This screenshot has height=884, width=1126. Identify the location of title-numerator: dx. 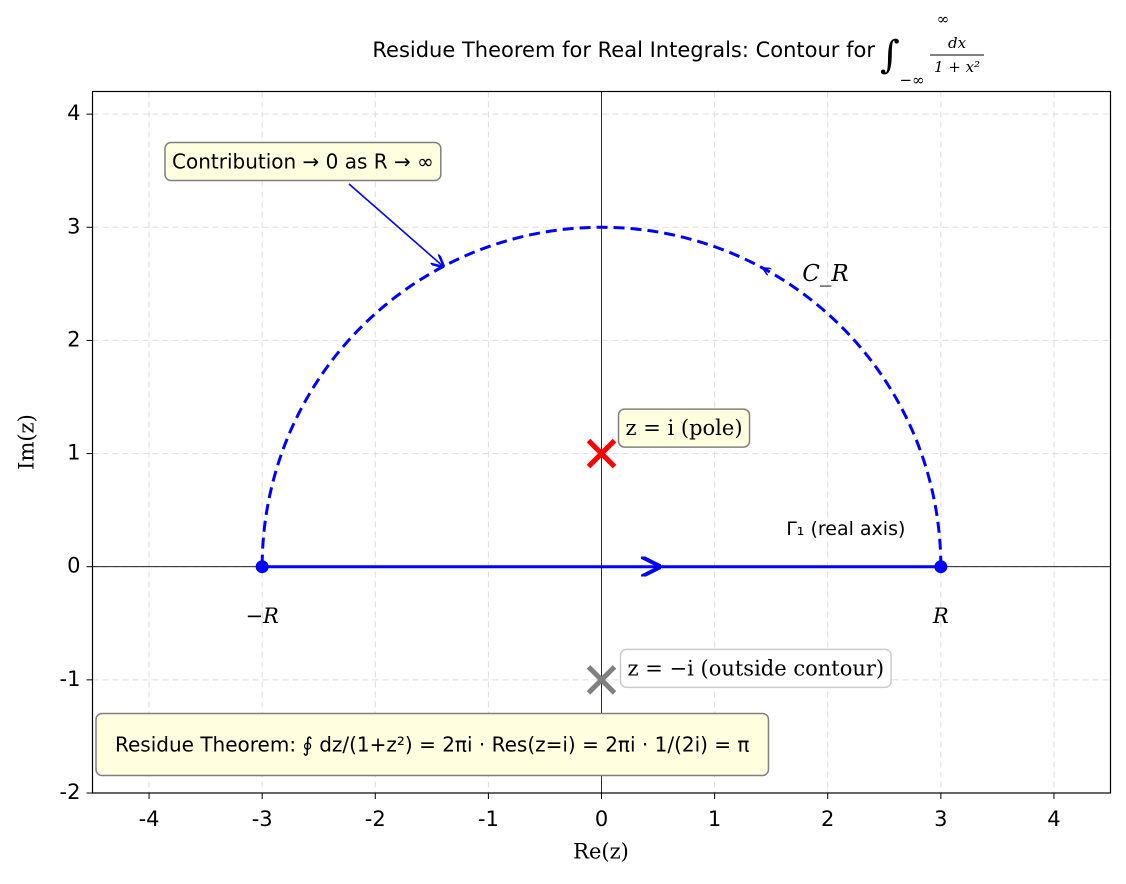
(957, 43).